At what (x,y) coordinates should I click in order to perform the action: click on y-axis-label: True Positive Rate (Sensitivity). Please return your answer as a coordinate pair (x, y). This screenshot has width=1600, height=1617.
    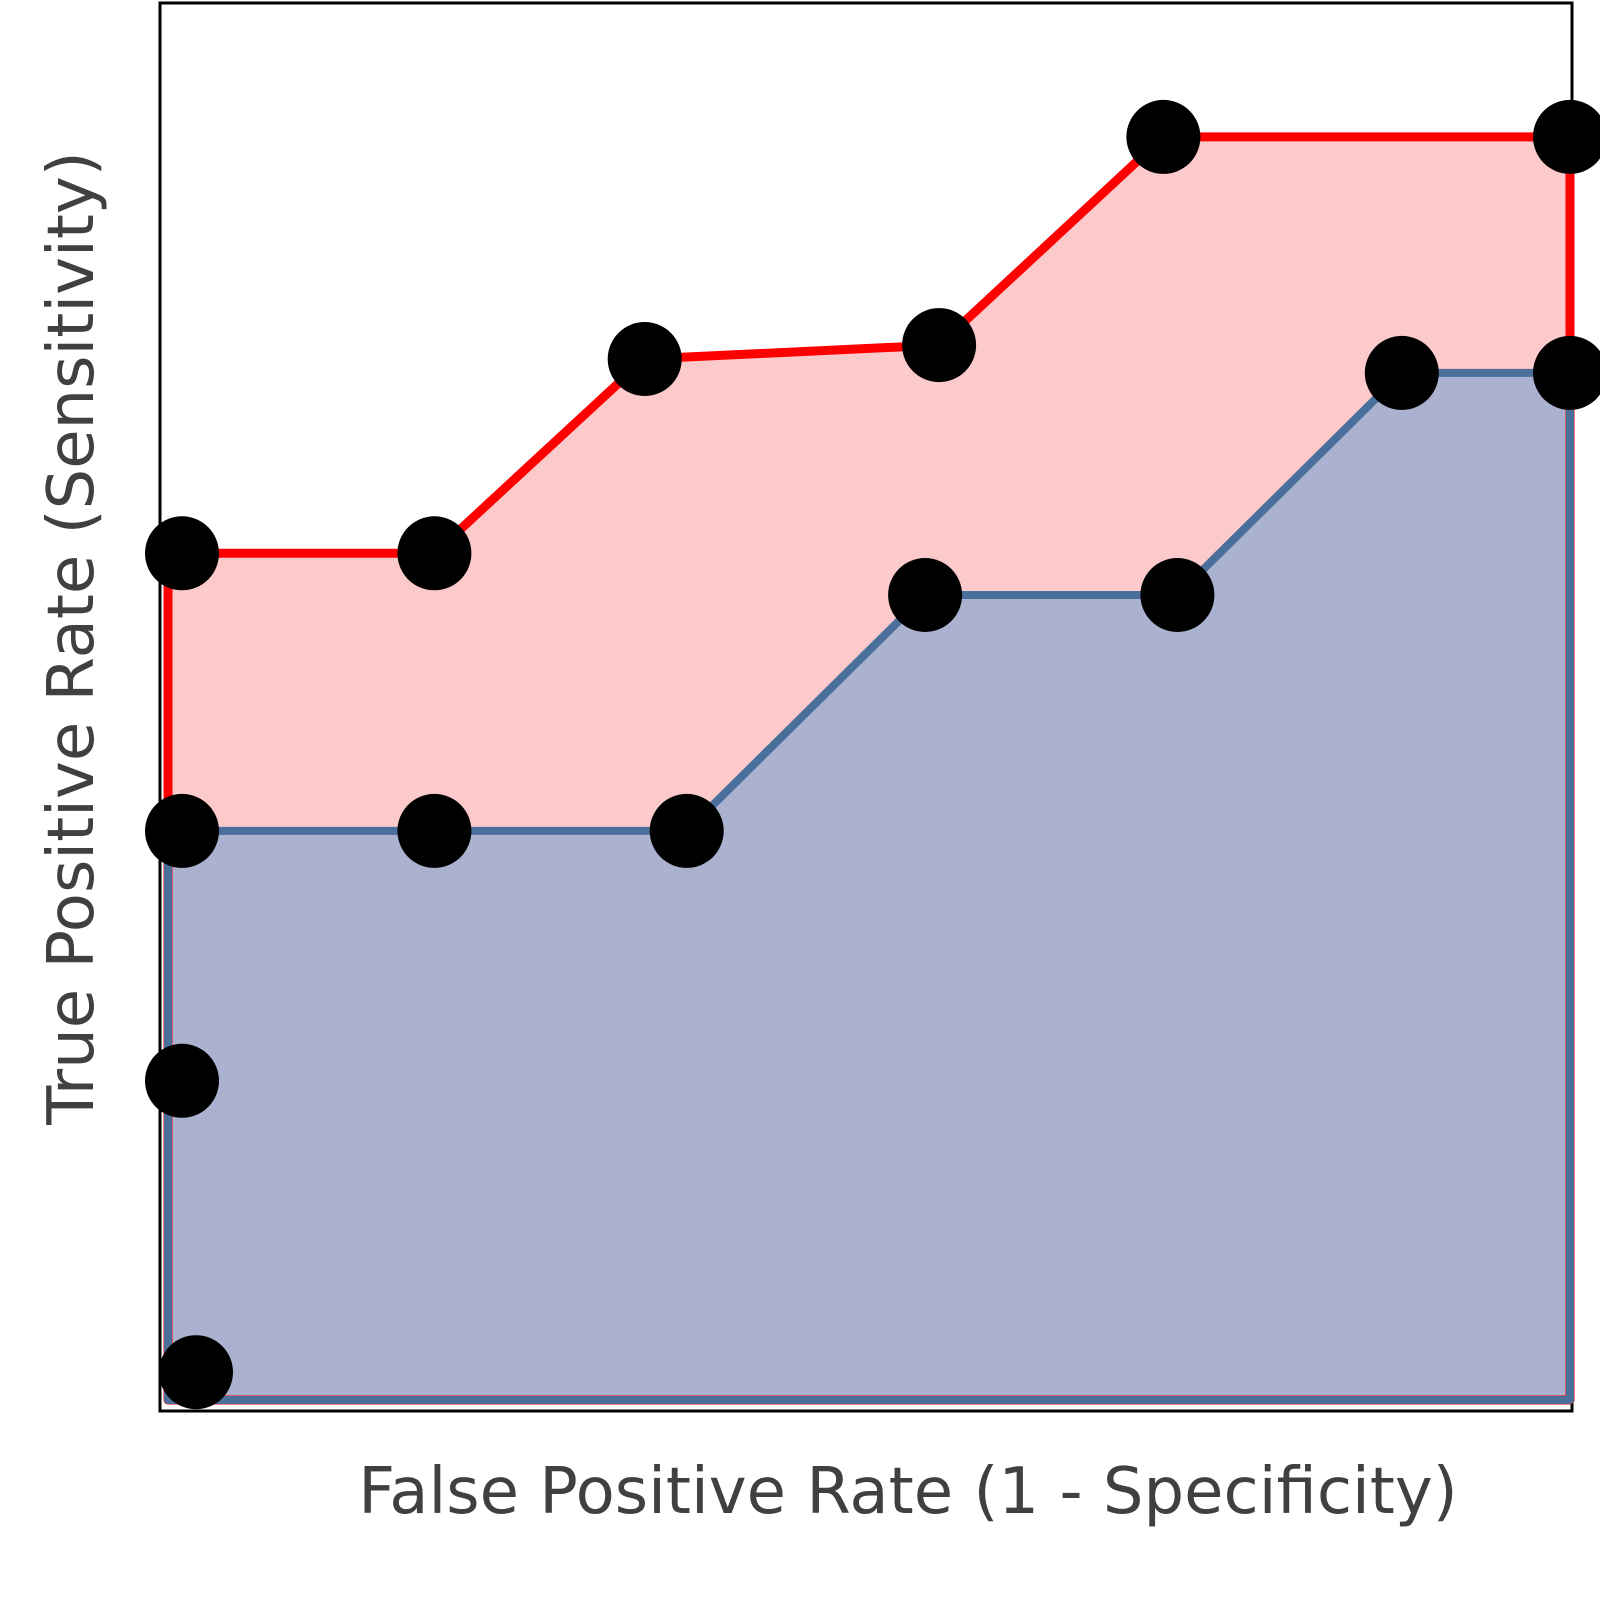
    Looking at the image, I should click on (72, 638).